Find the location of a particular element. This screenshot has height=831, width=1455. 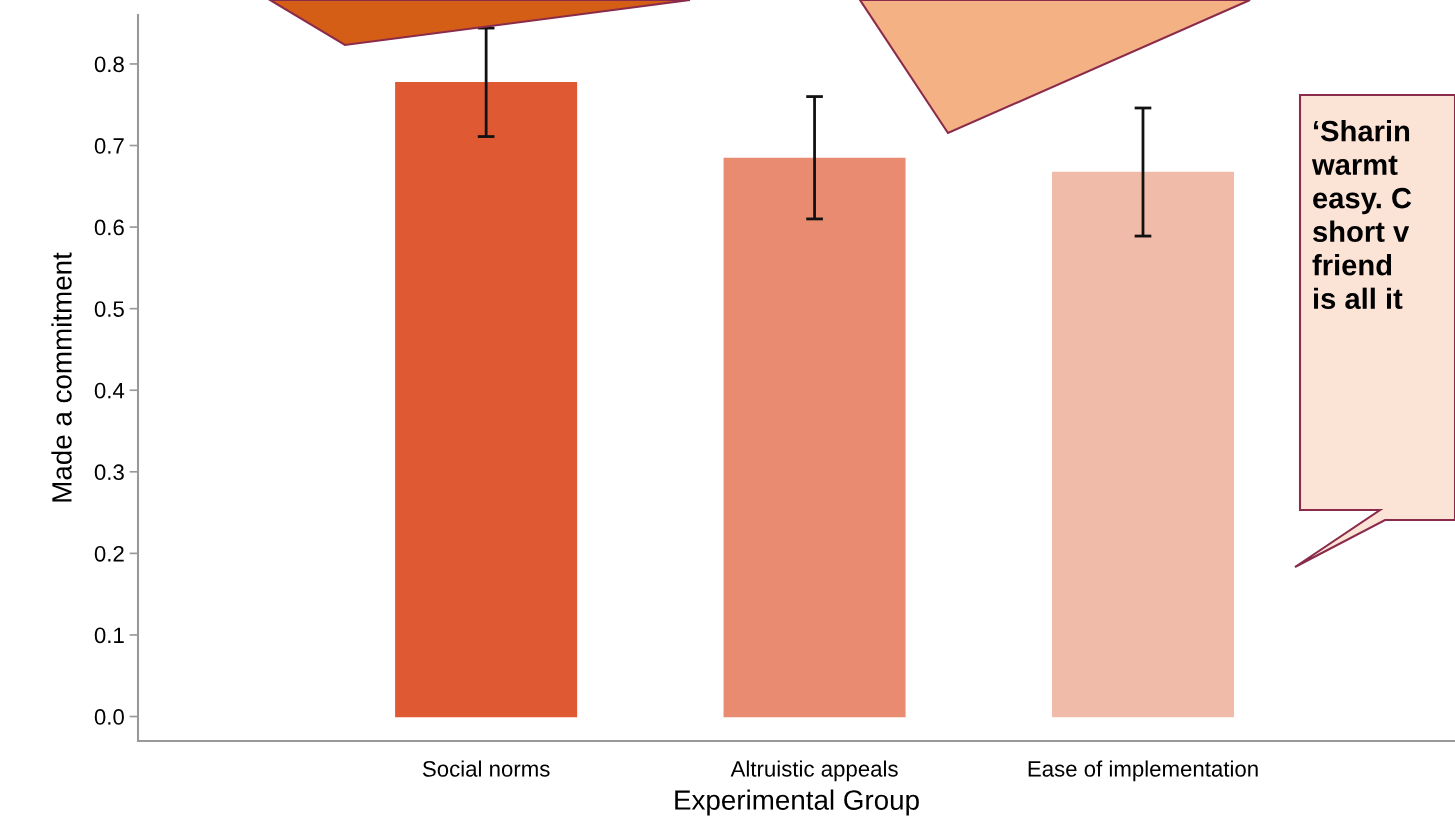

y-tick-label: 0.3 is located at coordinates (109, 472).